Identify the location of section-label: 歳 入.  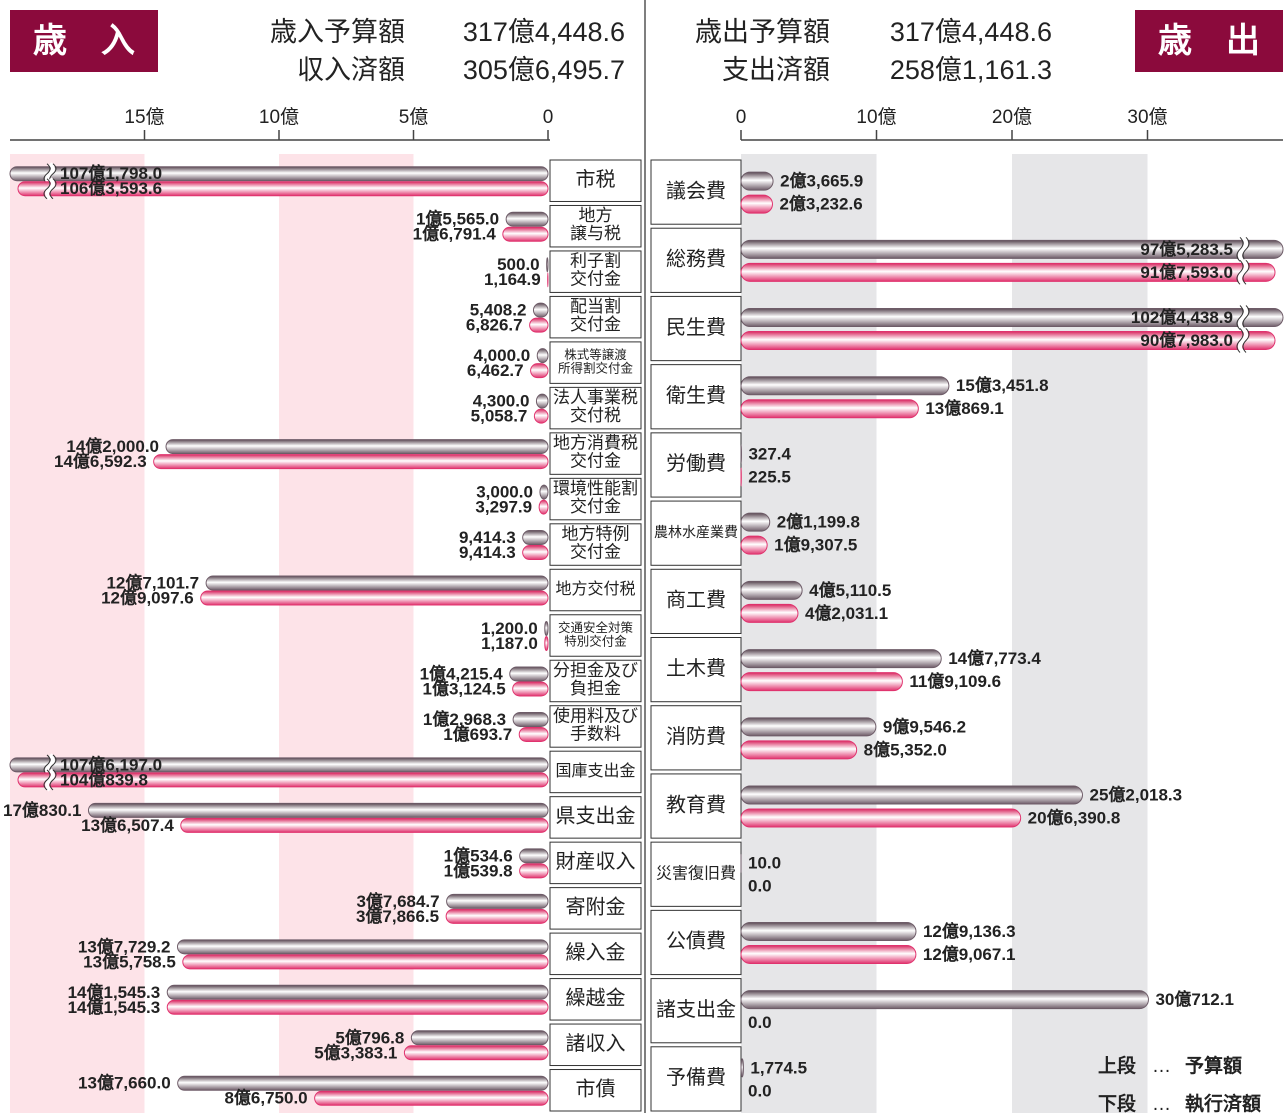
(84, 41).